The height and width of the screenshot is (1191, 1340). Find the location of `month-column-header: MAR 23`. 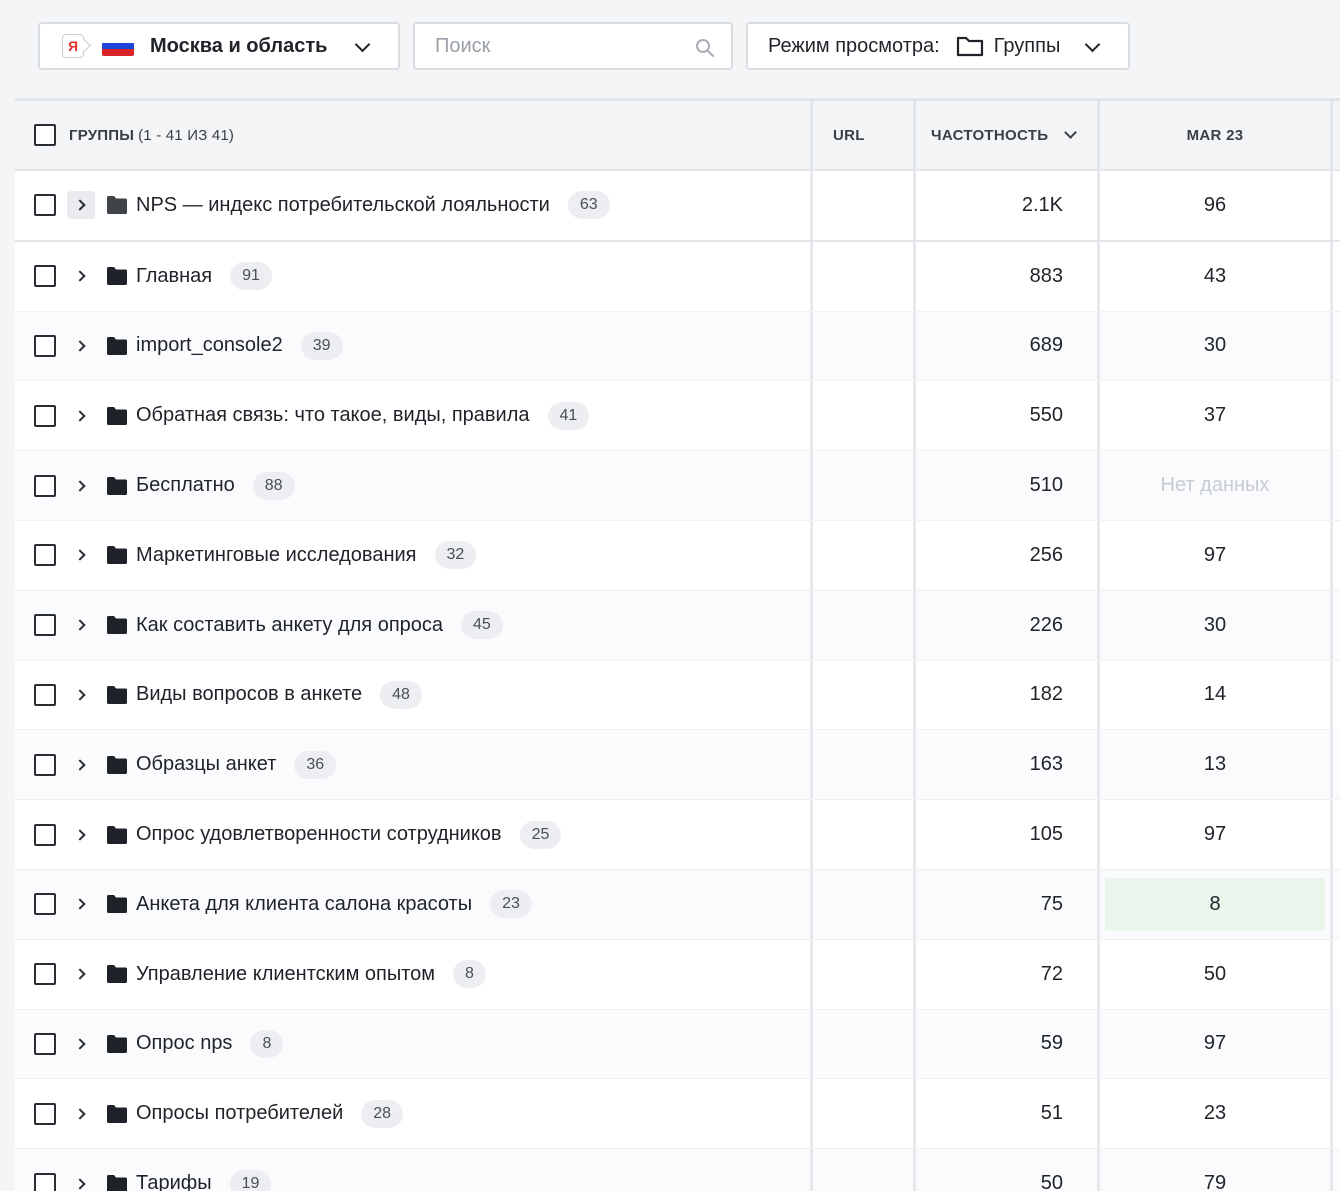

month-column-header: MAR 23 is located at coordinates (1215, 135).